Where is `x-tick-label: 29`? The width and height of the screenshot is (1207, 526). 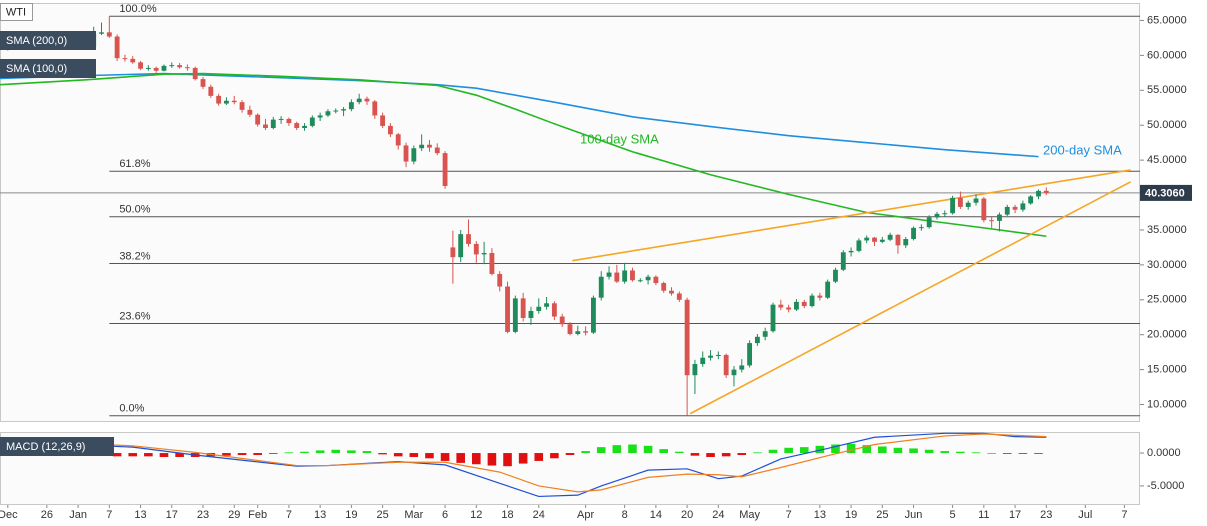
x-tick-label: 29 is located at coordinates (234, 515).